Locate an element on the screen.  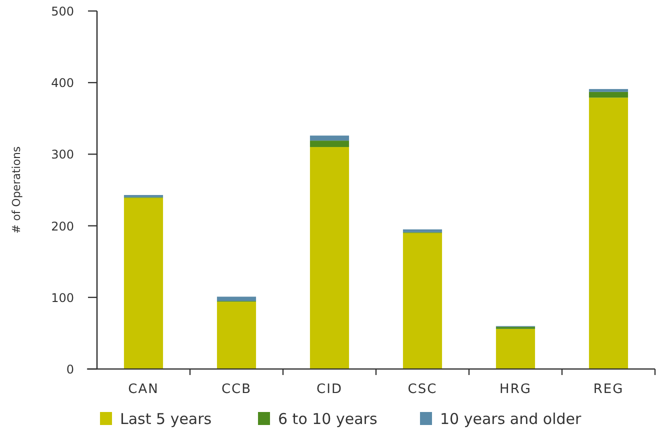
y-tick-label: 100 is located at coordinates (62, 297).